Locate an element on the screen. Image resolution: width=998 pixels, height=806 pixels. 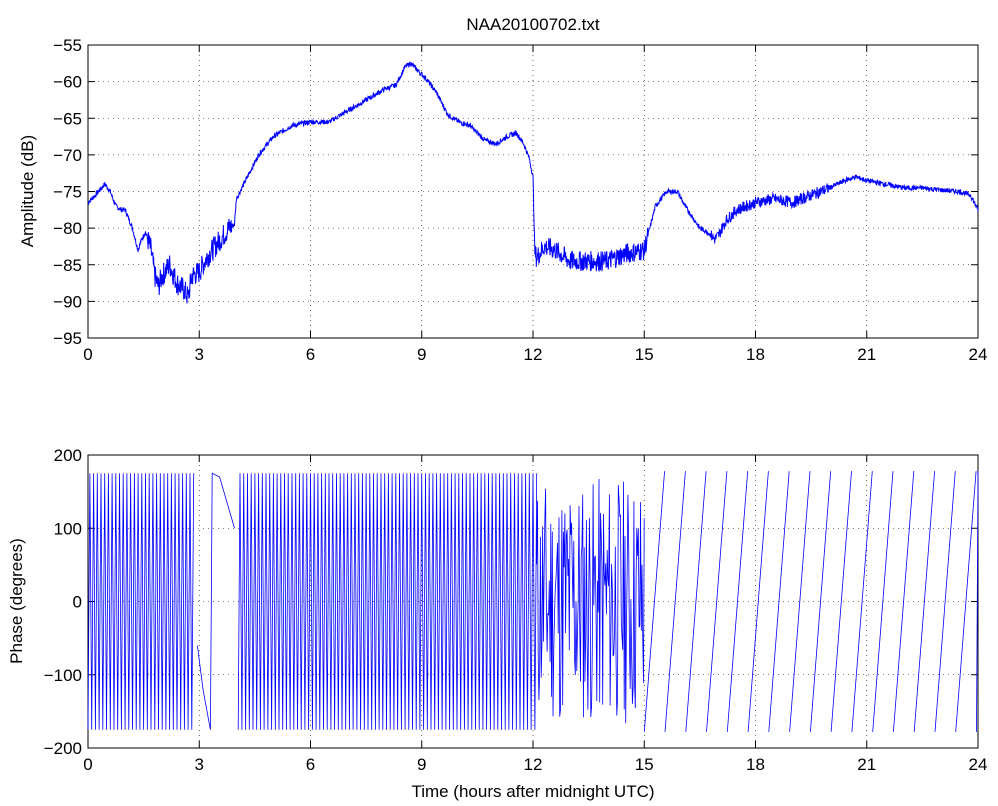
y-tick-label: −70 is located at coordinates (67, 155).